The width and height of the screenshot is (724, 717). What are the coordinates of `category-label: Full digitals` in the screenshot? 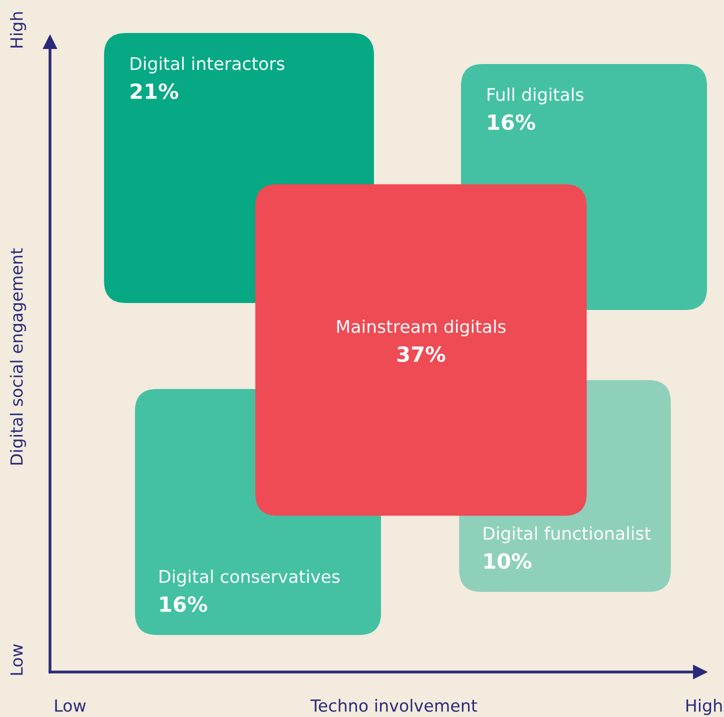 It's located at (536, 96).